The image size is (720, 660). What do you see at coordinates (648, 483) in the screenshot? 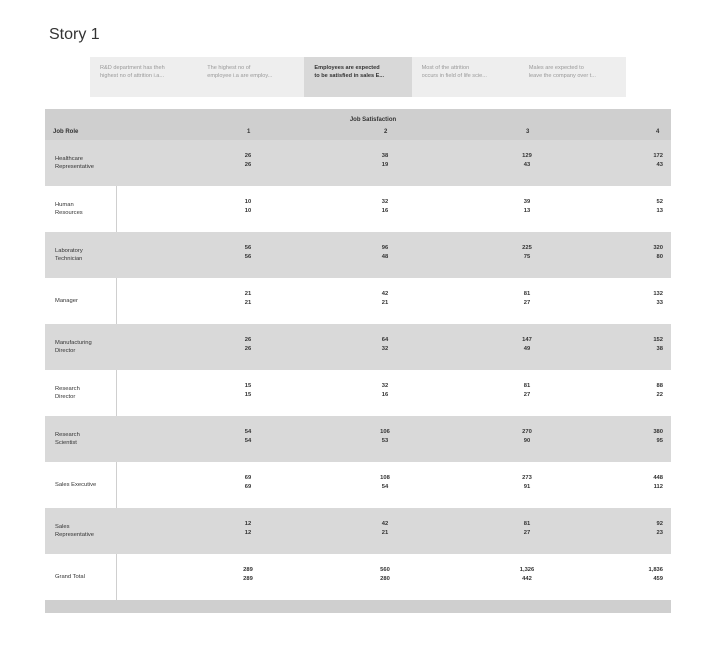
I see `cell-values-col-4: 448 112` at bounding box center [648, 483].